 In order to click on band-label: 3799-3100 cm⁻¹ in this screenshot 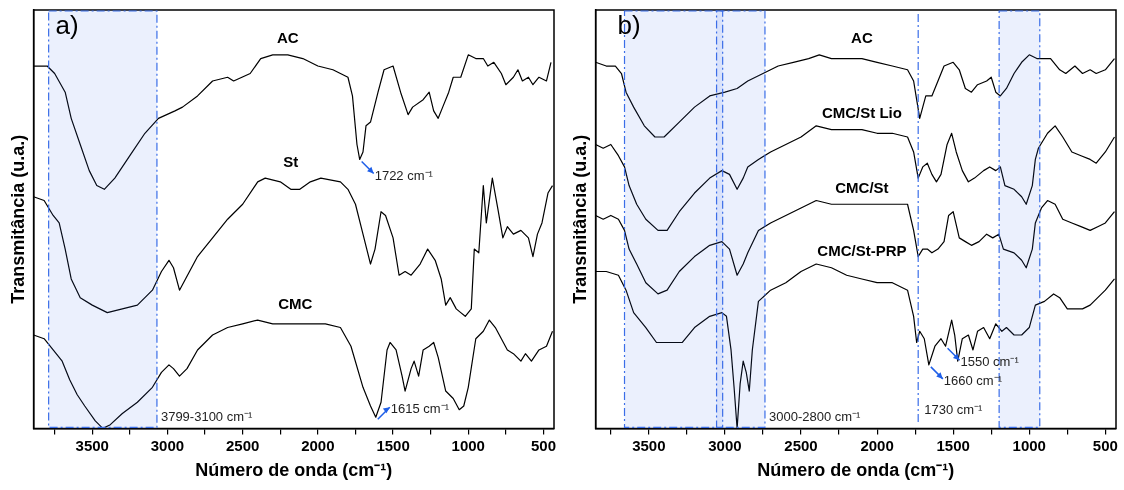, I will do `click(207, 417)`.